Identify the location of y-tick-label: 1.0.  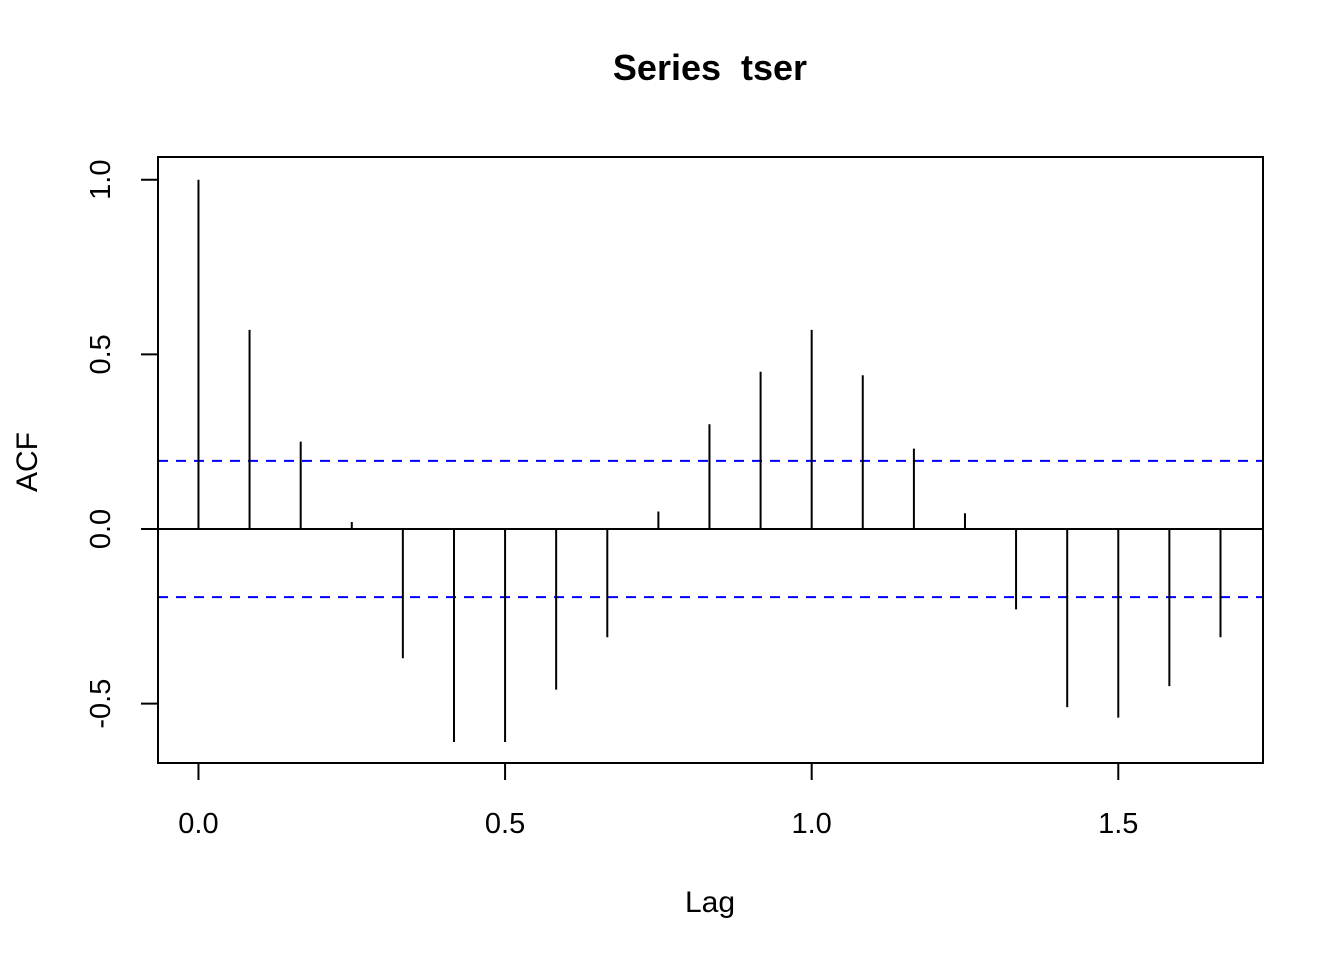
(101, 180).